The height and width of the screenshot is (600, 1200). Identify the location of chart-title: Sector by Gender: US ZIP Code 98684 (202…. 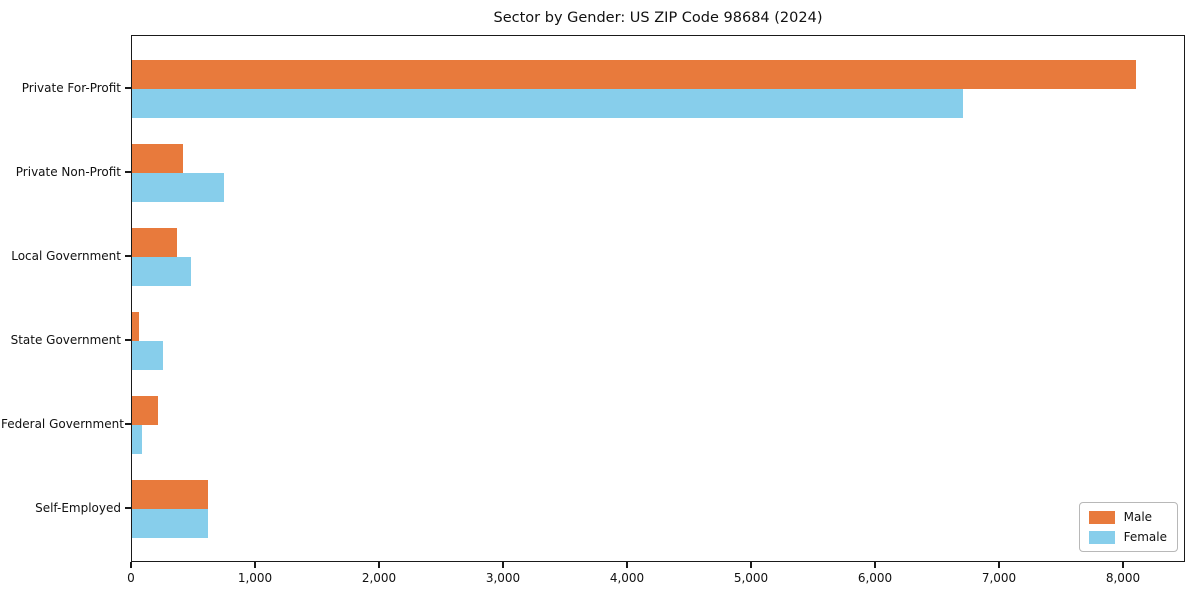
(658, 18).